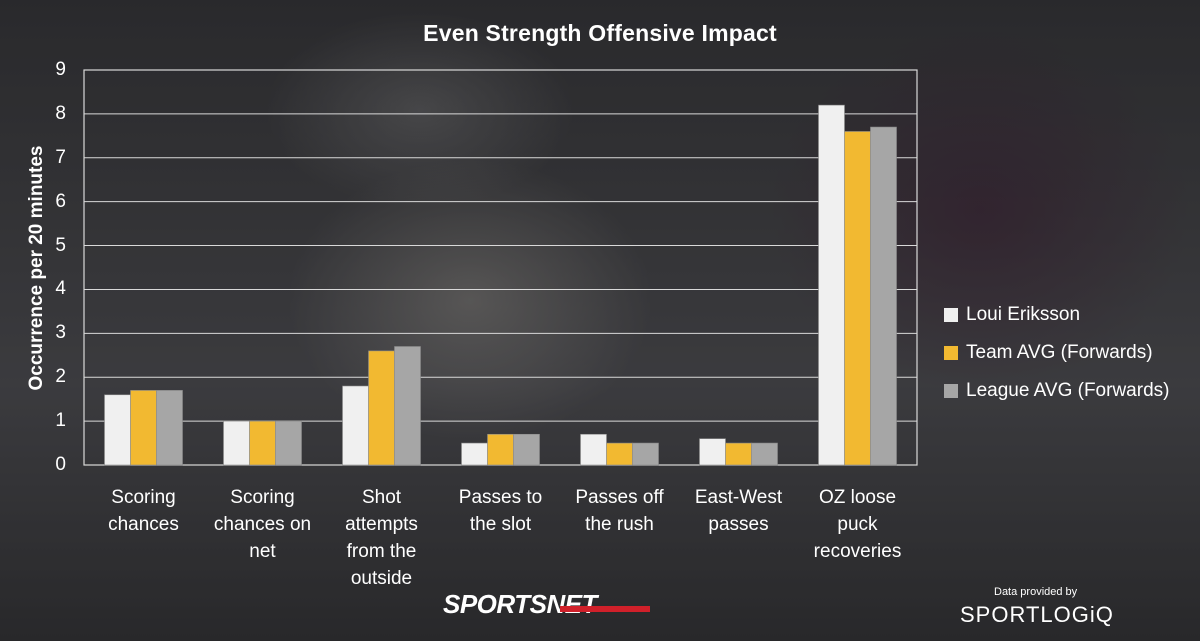 The image size is (1200, 641). I want to click on x-category-label: Scoring chances on net, so click(262, 524).